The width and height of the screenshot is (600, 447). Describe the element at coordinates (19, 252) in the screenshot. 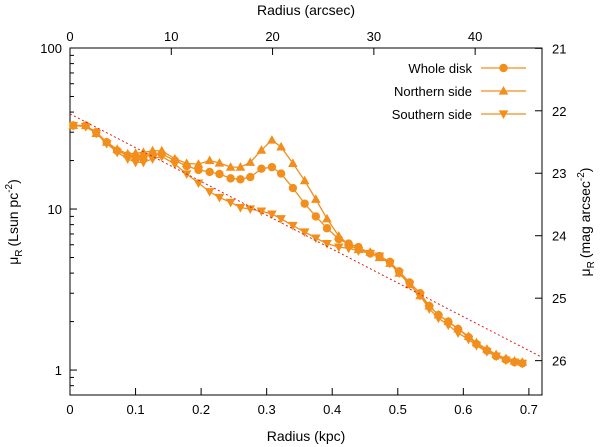

I see `y-axis-title-sub: R` at that location.